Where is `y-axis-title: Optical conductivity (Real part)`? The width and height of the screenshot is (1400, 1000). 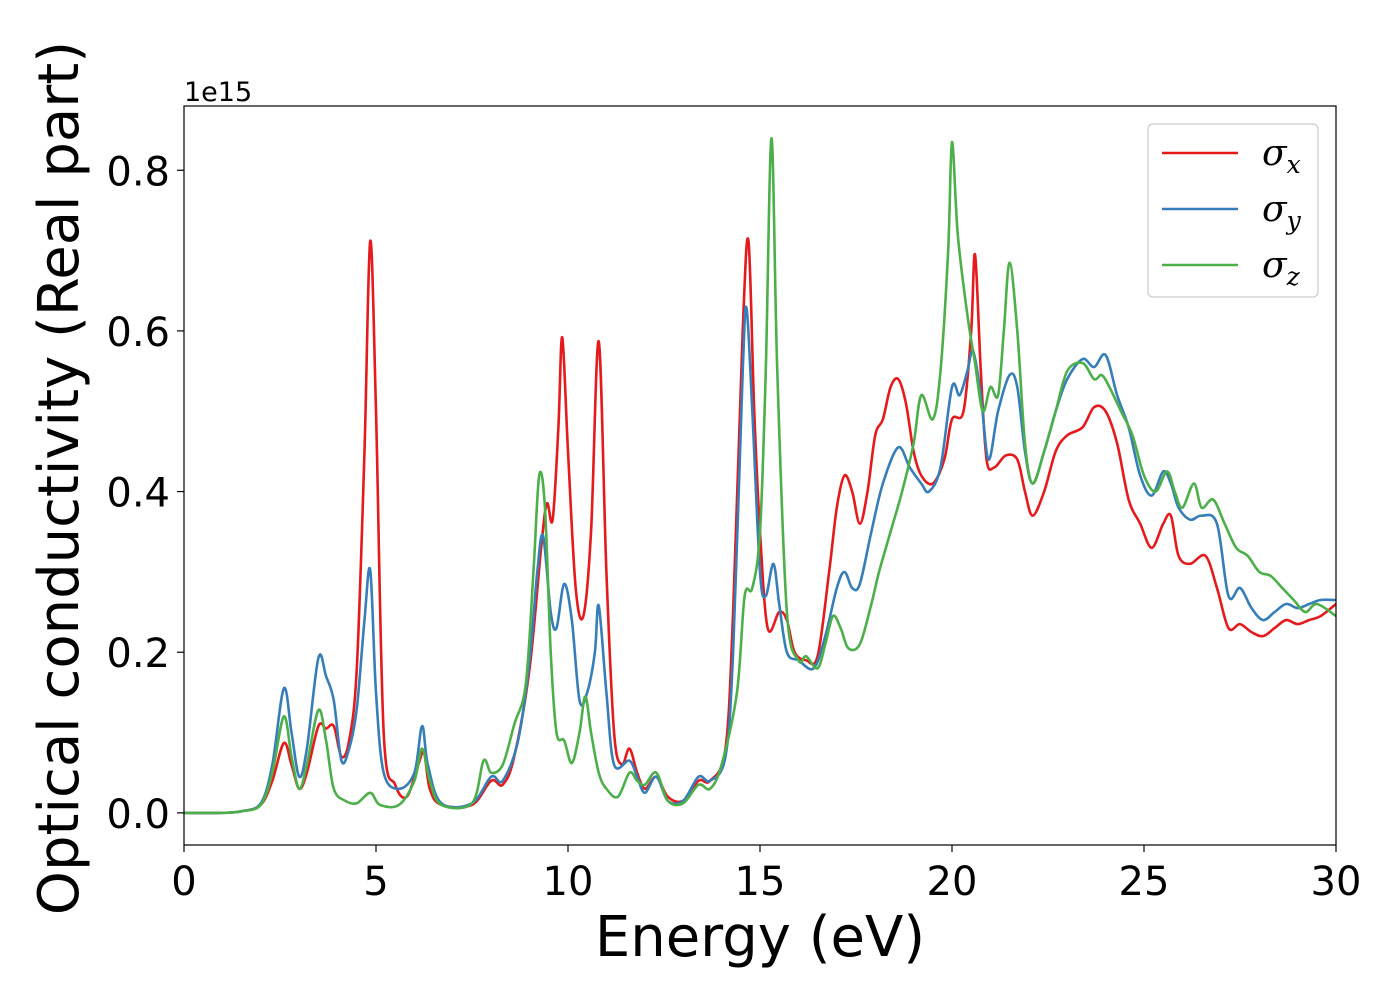
y-axis-title: Optical conductivity (Real part) is located at coordinates (59, 478).